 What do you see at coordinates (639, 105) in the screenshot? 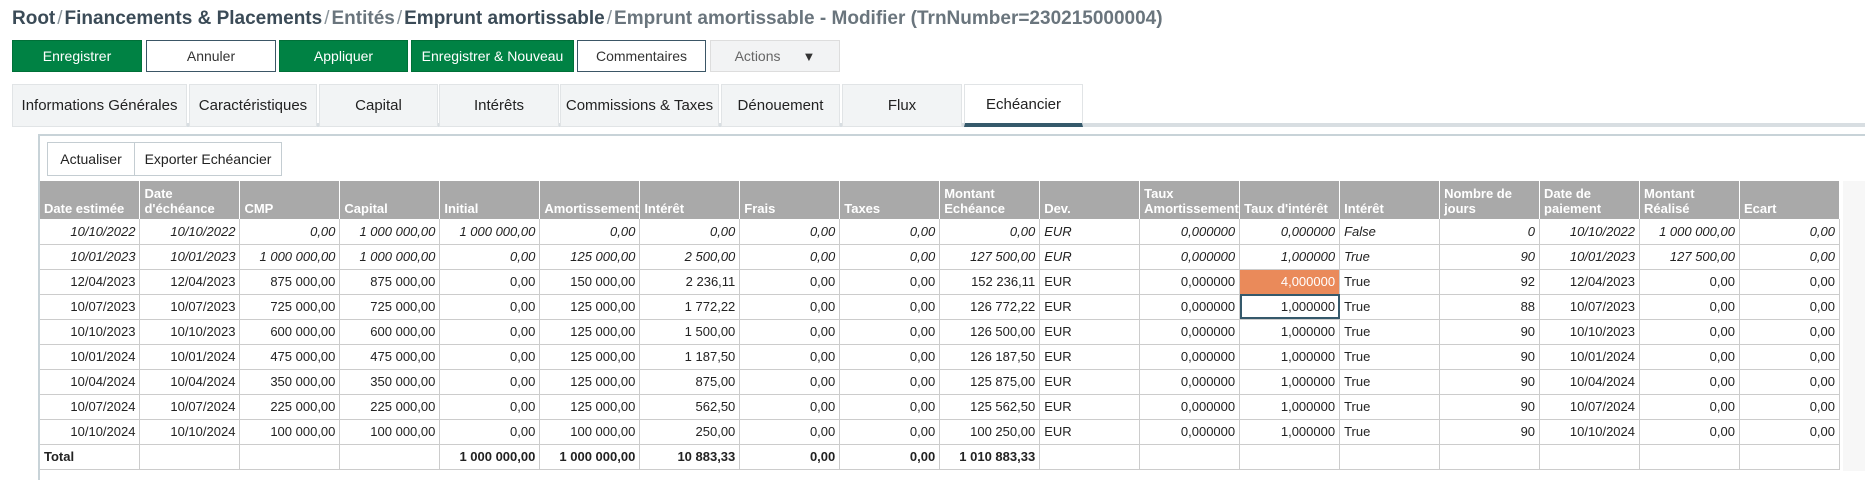
I see `tab-4: Commissions & Taxes` at bounding box center [639, 105].